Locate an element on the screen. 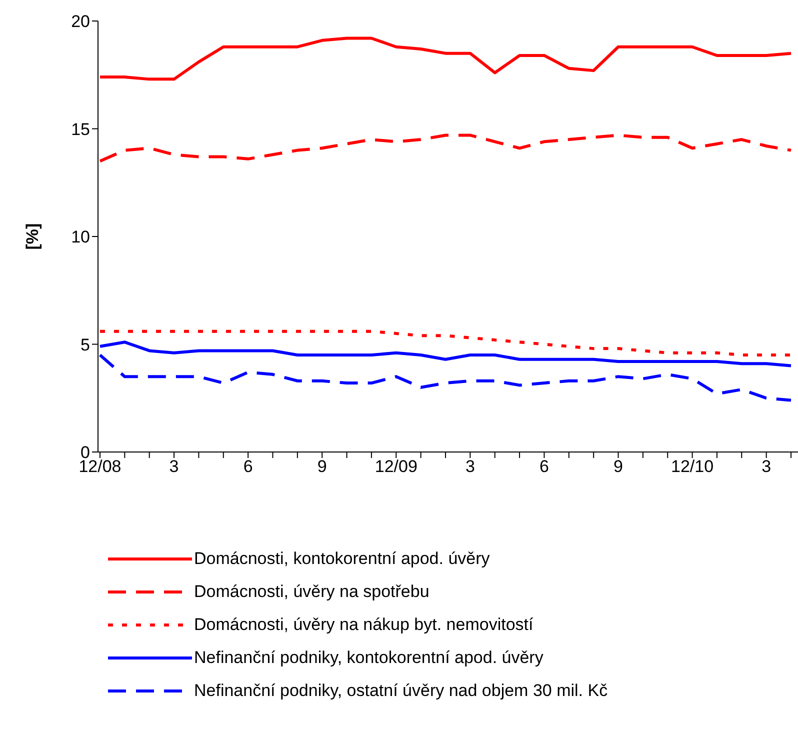  x-tick-label: 12/10 is located at coordinates (692, 466).